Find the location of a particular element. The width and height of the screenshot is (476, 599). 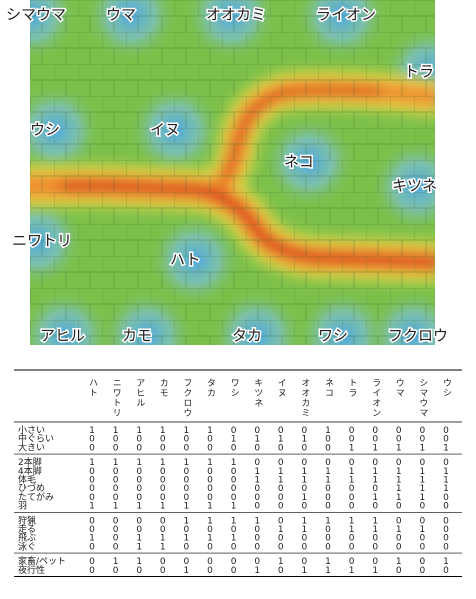

row-label: 4本脚 is located at coordinates (30, 471).